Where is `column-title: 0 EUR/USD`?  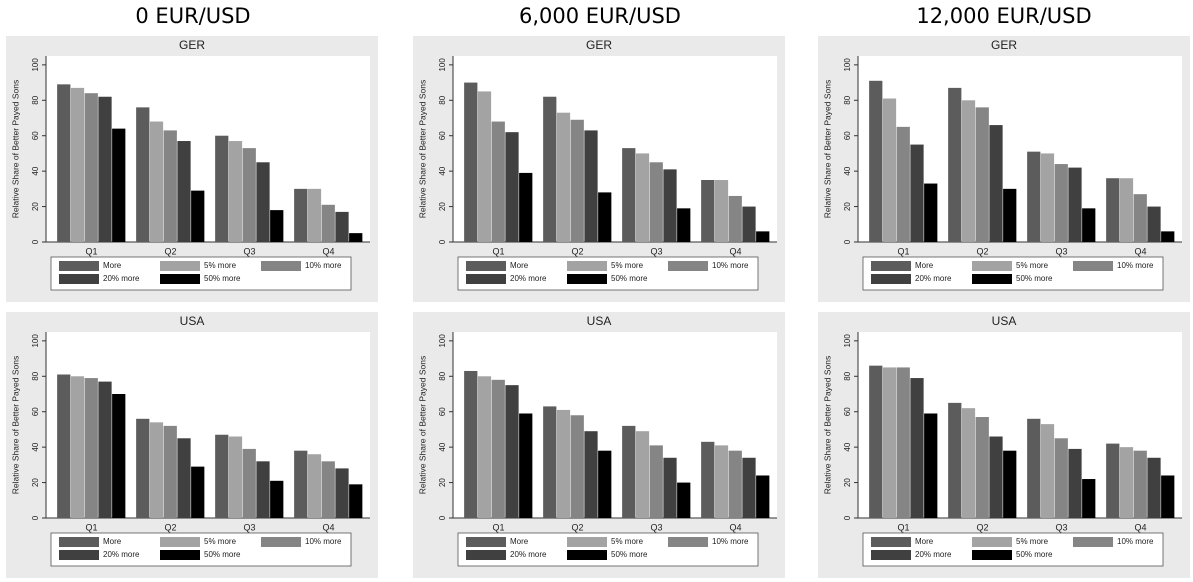 column-title: 0 EUR/USD is located at coordinates (192, 16).